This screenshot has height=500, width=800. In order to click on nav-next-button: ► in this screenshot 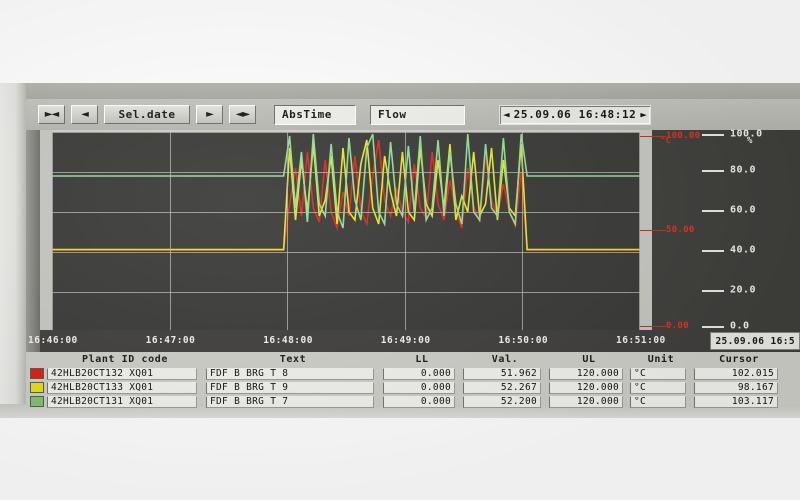, I will do `click(209, 114)`.